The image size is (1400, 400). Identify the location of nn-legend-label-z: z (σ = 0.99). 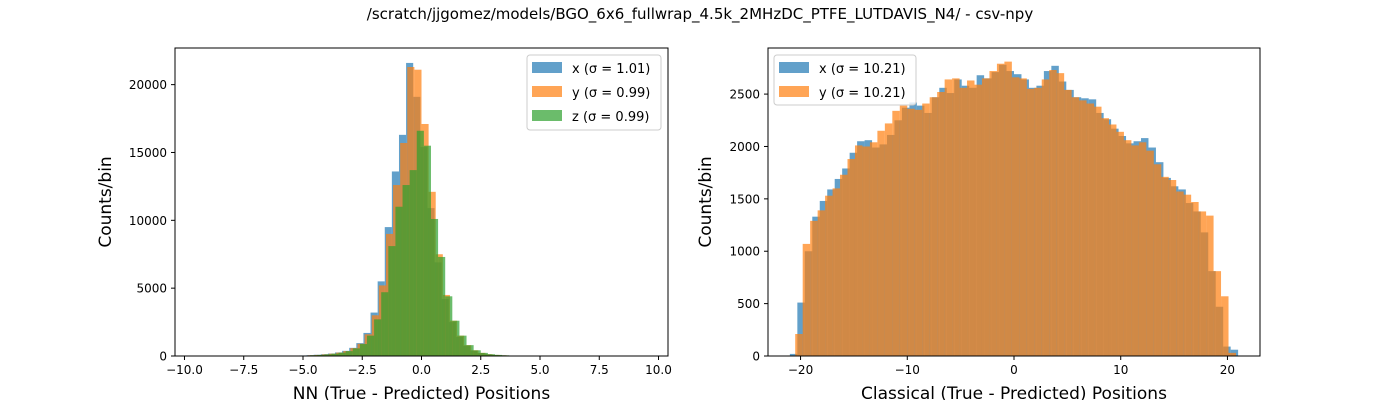
(610, 117).